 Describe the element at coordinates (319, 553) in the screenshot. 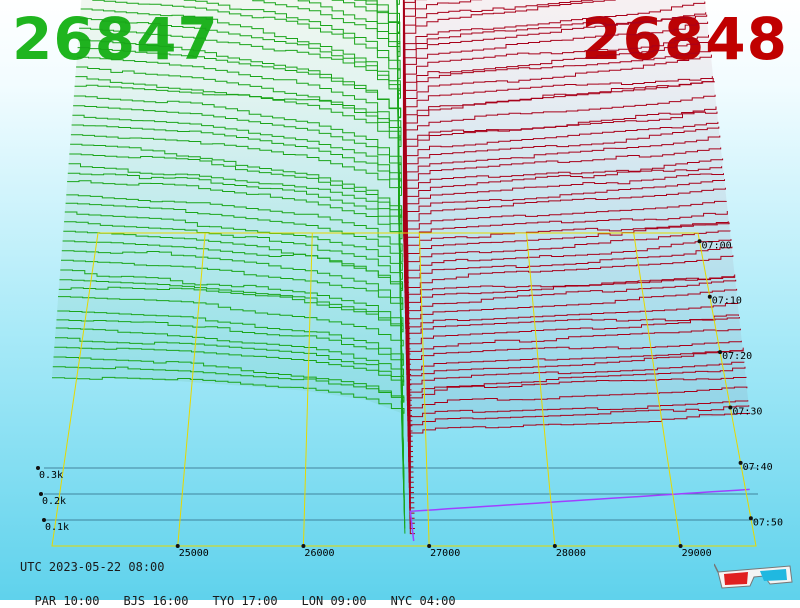

I see `price-tick-label: 26000` at that location.